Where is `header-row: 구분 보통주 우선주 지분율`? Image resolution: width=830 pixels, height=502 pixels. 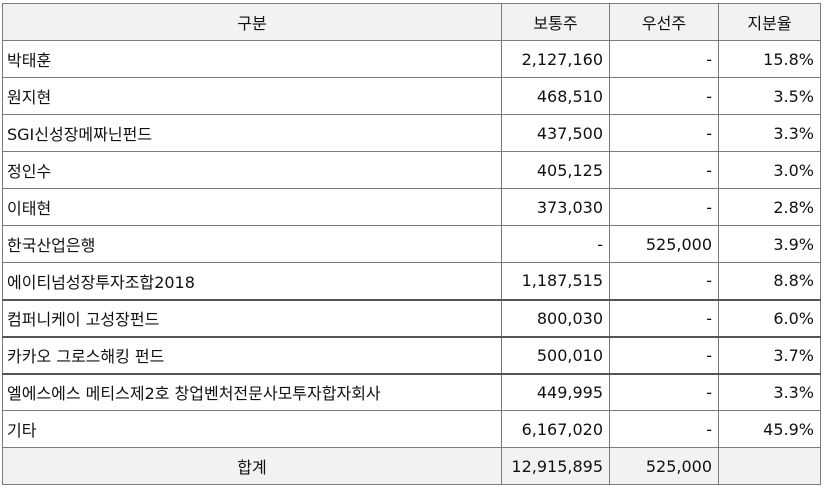
header-row: 구분 보통주 우선주 지분율 is located at coordinates (411, 22).